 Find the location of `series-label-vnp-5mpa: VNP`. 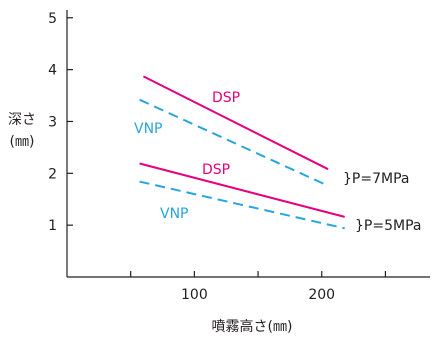

series-label-vnp-5mpa: VNP is located at coordinates (174, 214).